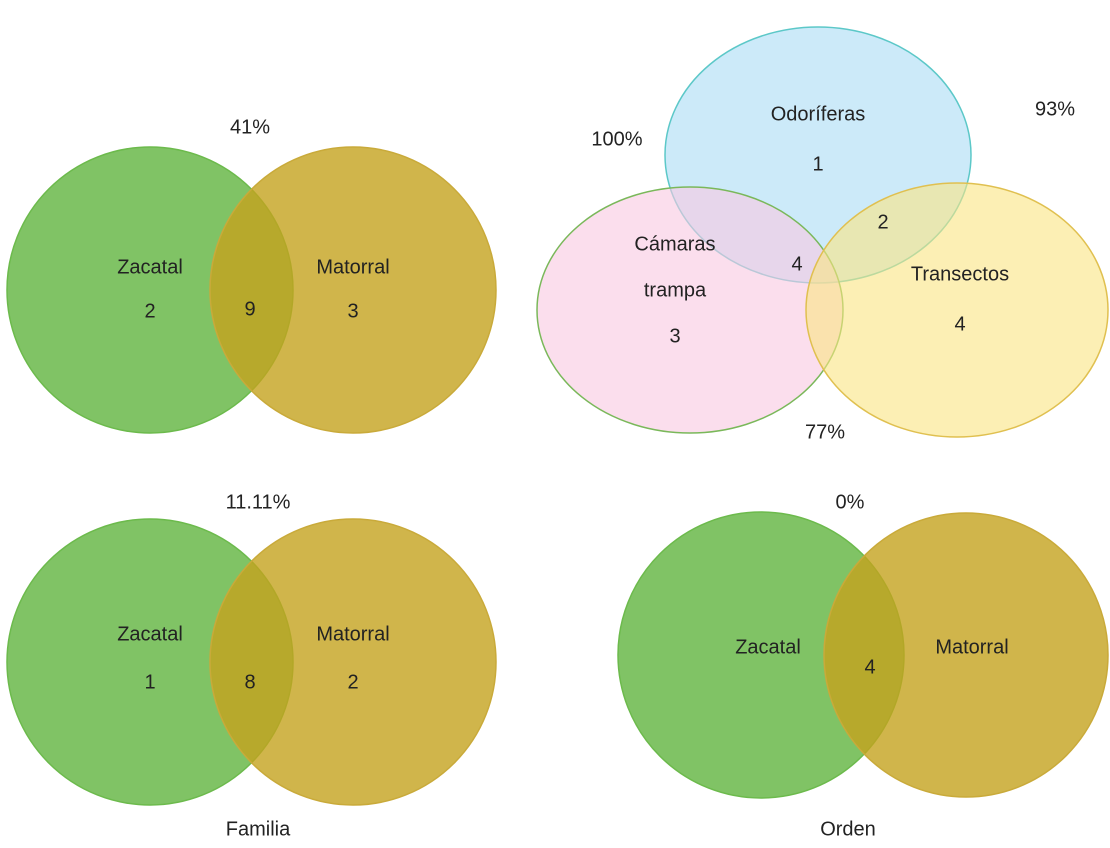 The width and height of the screenshot is (1110, 848). Describe the element at coordinates (675, 290) in the screenshot. I see `set-label: trampa` at that location.